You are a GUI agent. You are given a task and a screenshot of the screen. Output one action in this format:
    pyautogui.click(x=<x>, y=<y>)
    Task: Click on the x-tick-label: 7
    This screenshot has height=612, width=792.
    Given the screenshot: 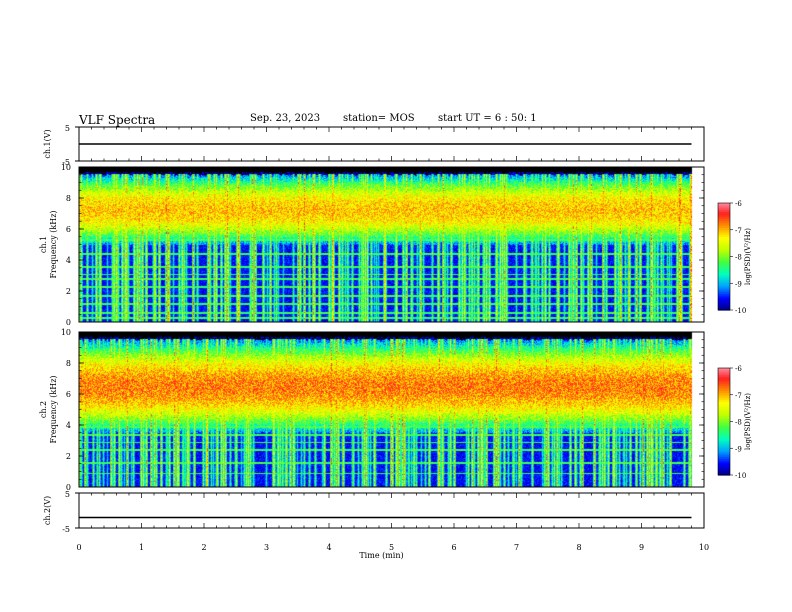 What is the action you would take?
    pyautogui.click(x=516, y=547)
    